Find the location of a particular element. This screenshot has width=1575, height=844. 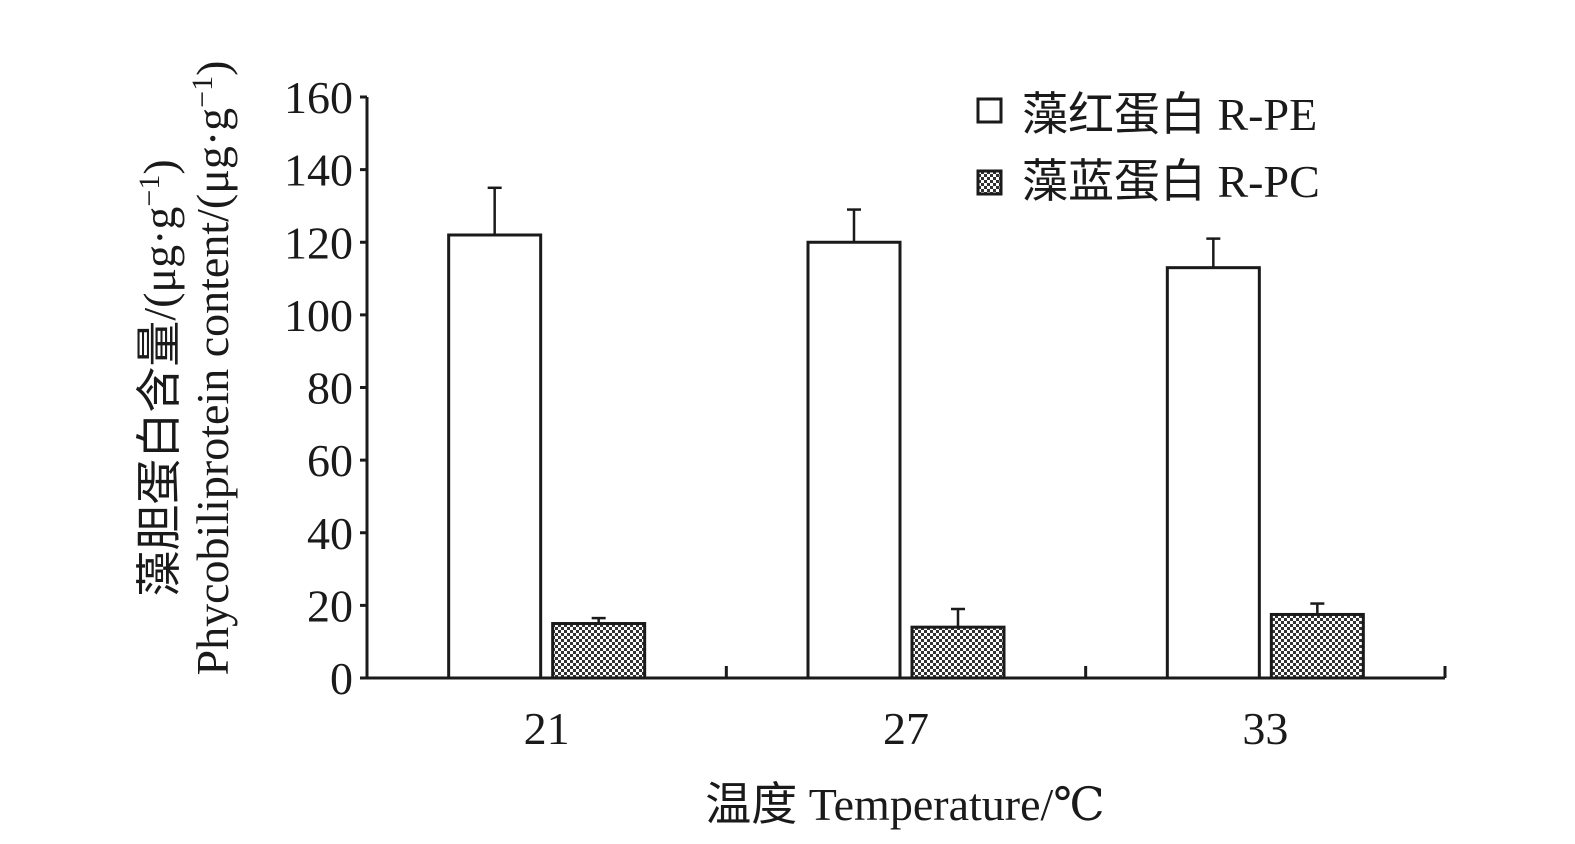

y-tick-label: 140 is located at coordinates (318, 170).